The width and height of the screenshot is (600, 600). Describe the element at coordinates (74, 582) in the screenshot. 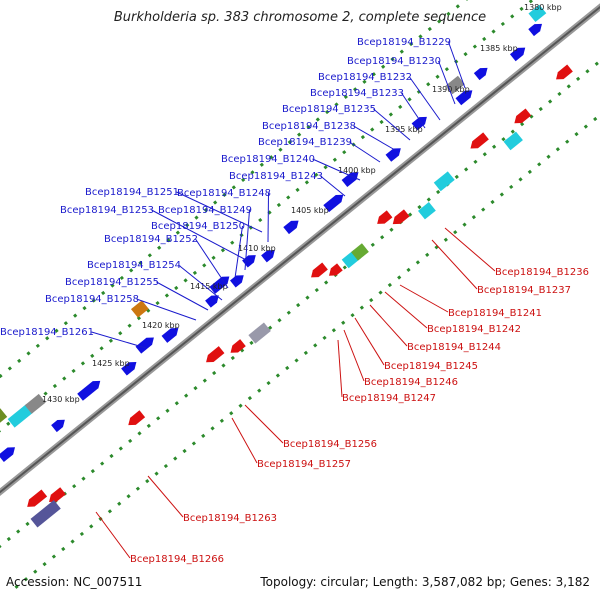

I see `accession-label: Accession: NC_007511` at that location.